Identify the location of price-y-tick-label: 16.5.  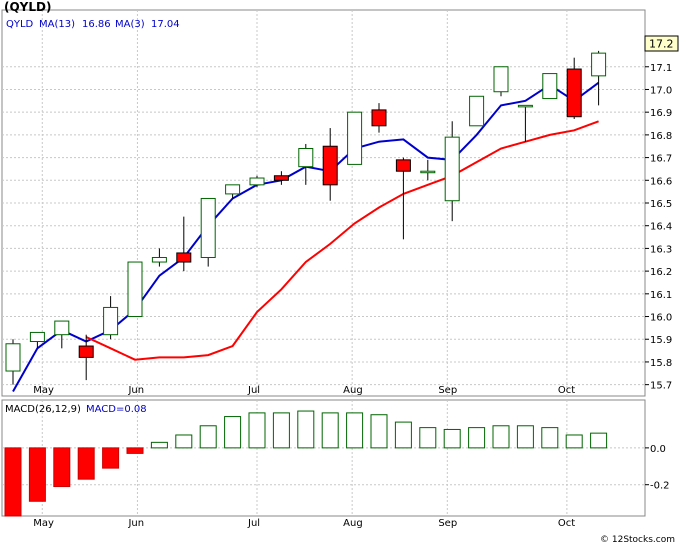
(661, 204).